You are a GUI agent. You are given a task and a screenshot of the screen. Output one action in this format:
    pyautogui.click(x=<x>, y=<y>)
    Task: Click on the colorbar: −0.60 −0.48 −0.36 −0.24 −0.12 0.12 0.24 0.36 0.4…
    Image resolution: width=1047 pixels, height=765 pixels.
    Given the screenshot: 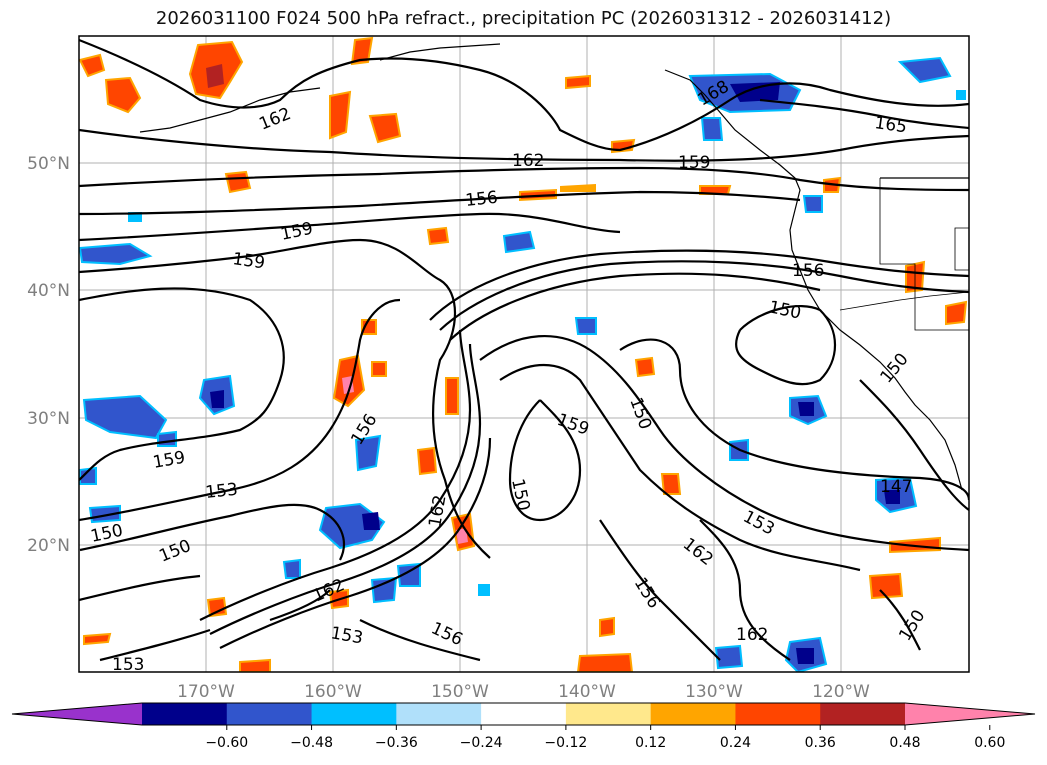 What is the action you would take?
    pyautogui.click(x=523, y=726)
    